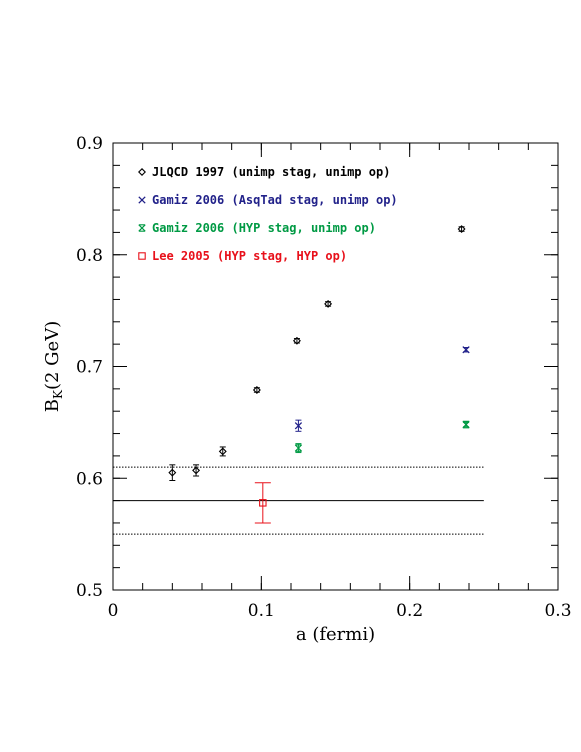 Image resolution: width=581 pixels, height=752 pixels. I want to click on y-tick-label: 0.7, so click(89, 368).